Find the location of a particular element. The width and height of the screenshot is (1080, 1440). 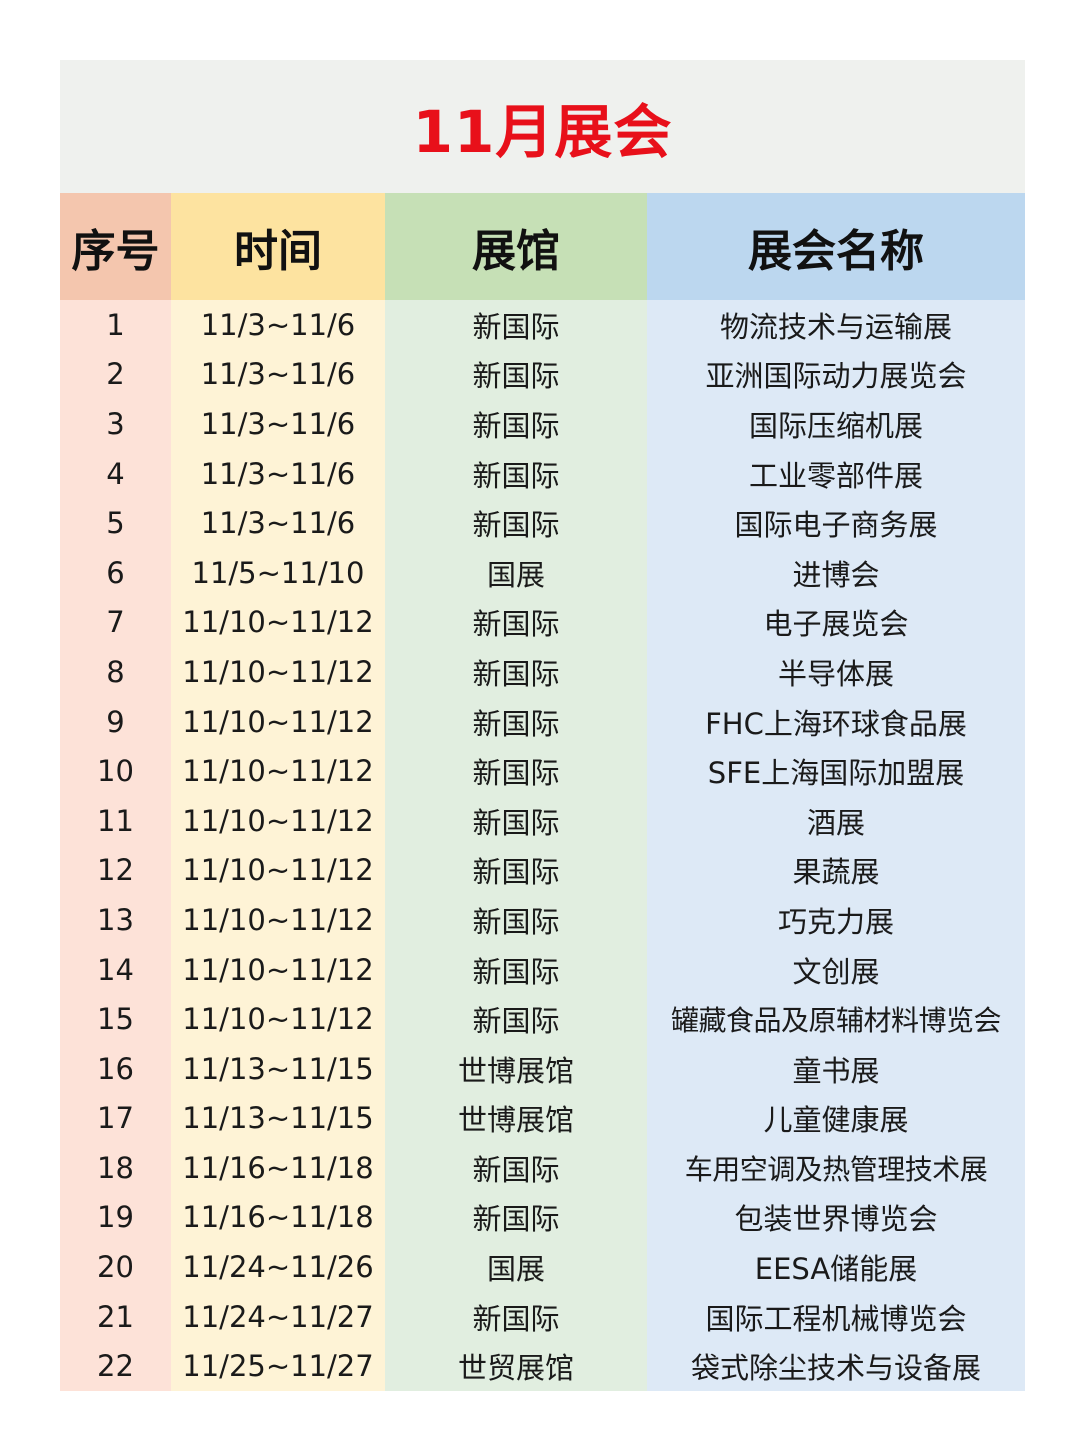

cell-index: 18 is located at coordinates (115, 1168).